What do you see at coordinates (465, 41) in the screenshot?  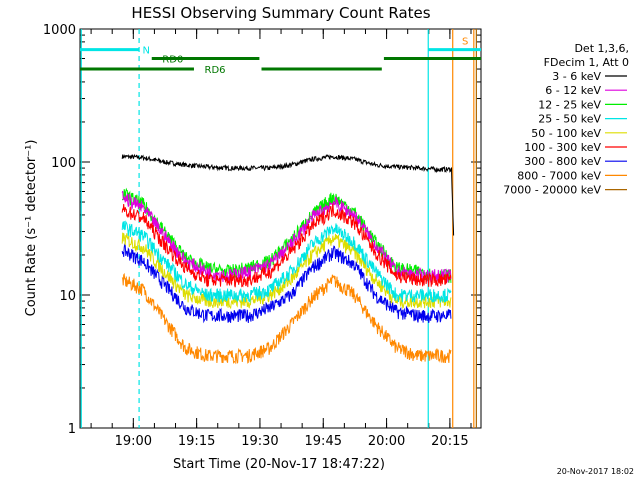 I see `status-bar-label: S` at bounding box center [465, 41].